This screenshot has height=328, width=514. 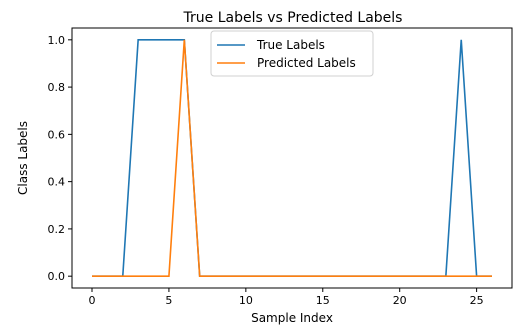 What do you see at coordinates (293, 18) in the screenshot?
I see `chart-title: True Labels vs Predicted Labels` at bounding box center [293, 18].